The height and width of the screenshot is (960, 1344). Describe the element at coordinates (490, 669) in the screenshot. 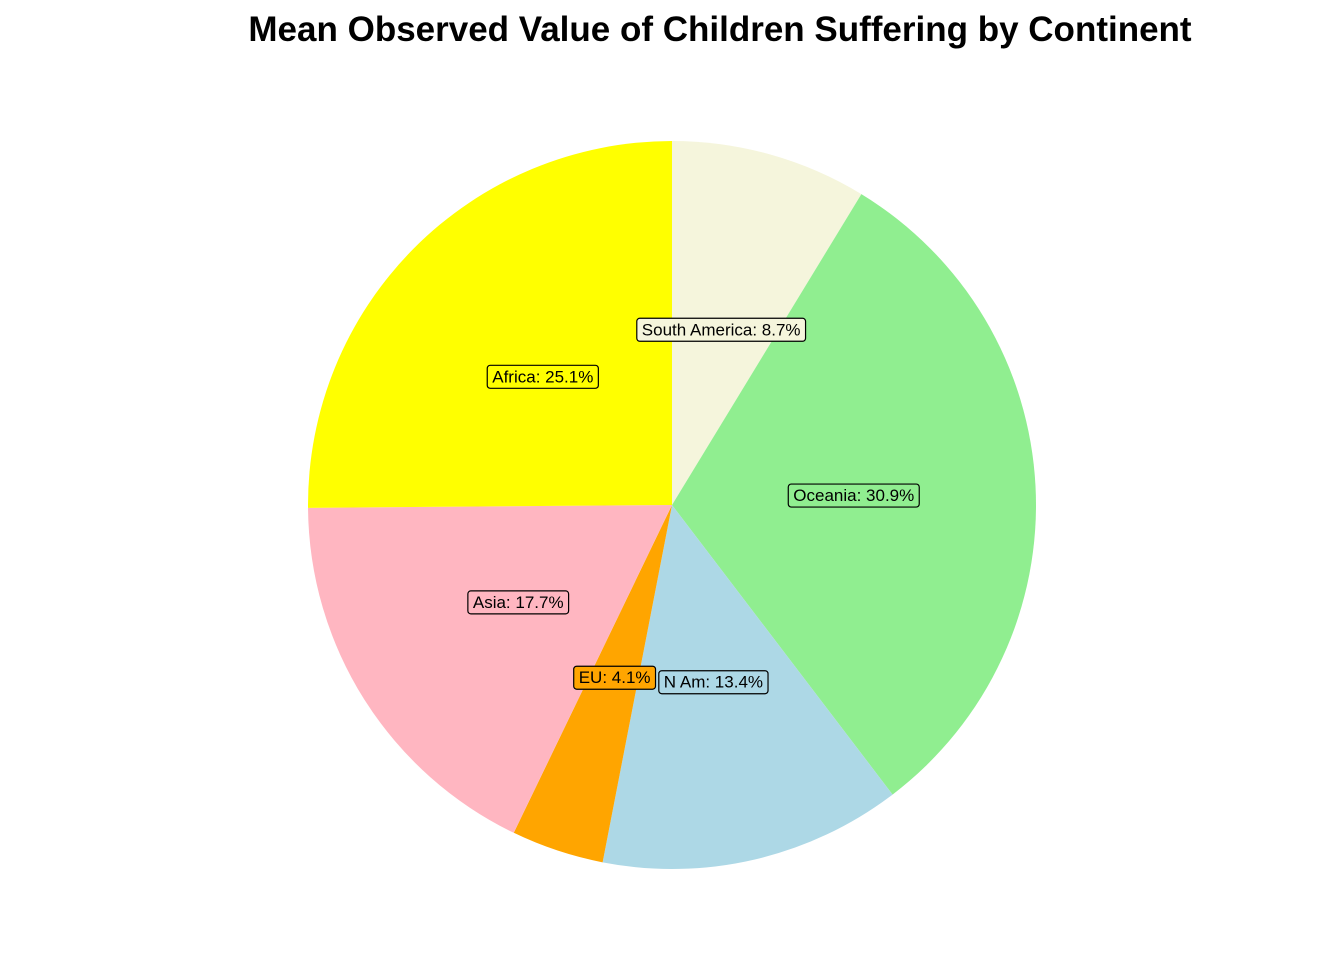

I see `slice-asia` at that location.